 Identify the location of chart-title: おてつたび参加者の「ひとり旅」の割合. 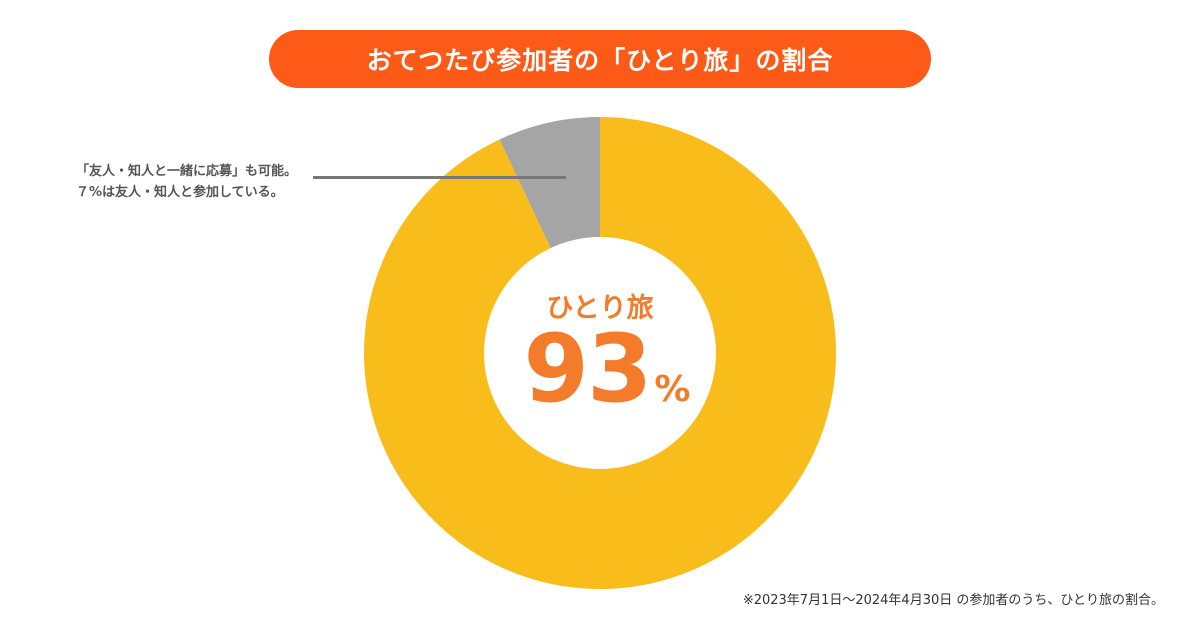
(600, 60).